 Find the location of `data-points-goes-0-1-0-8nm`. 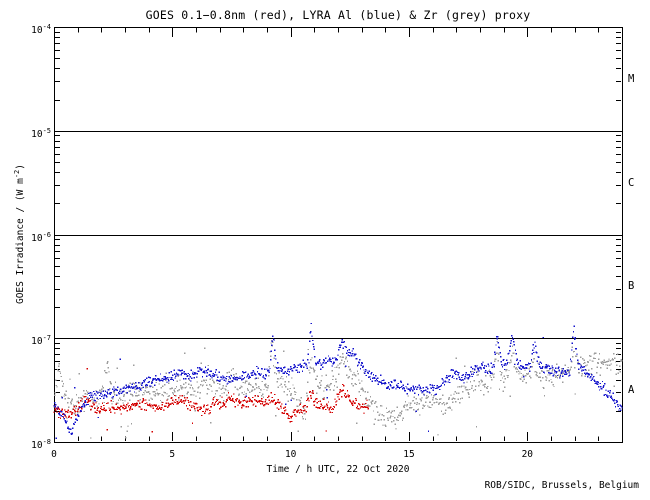

data-points-goes-0-1-0-8nm is located at coordinates (211, 400).